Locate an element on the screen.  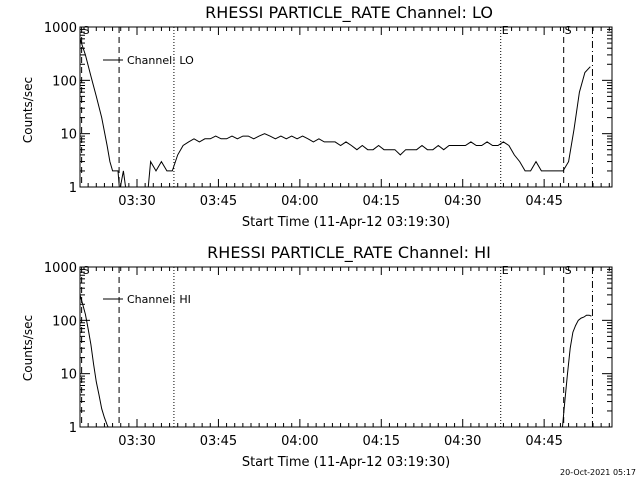
chart-title: RHESSI PARTICLE_RATE Channel: HI is located at coordinates (349, 253).